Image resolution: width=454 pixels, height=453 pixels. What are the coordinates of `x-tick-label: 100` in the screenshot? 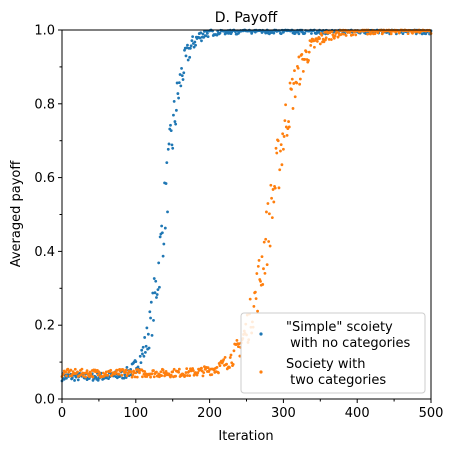 It's located at (135, 413).